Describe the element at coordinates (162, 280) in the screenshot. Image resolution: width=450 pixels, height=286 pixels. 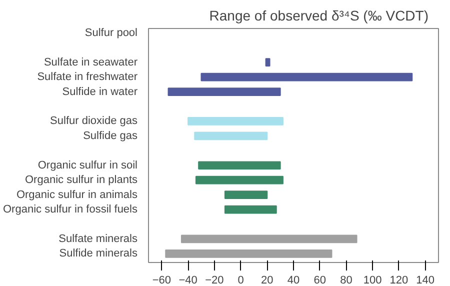
I see `x-tick-label: −60` at that location.